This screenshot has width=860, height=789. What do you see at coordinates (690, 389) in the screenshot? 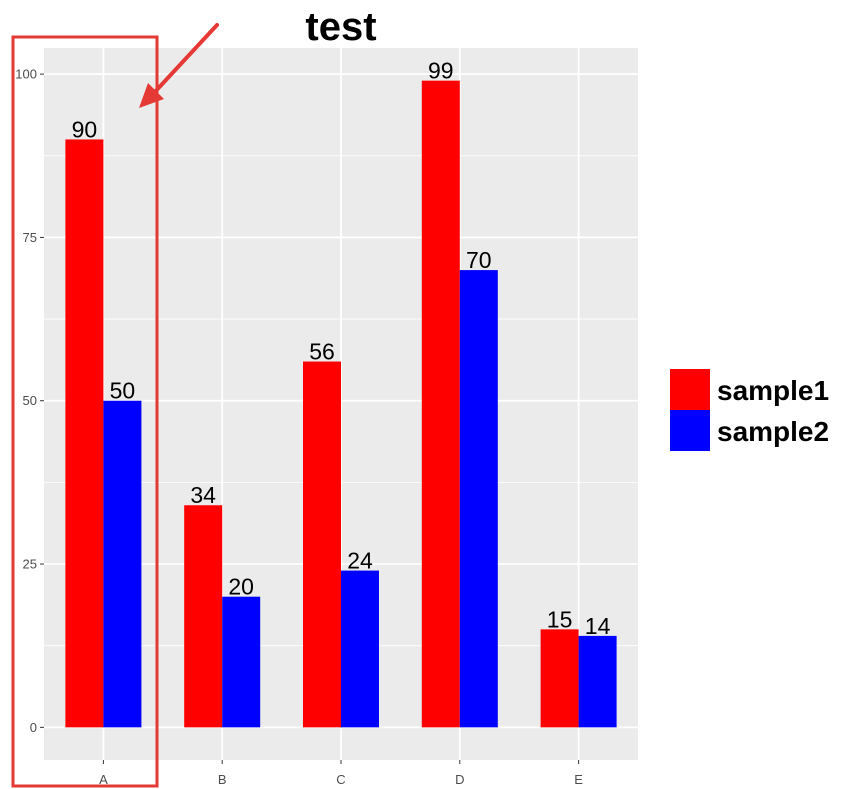
I see `legend-key-sample1` at bounding box center [690, 389].